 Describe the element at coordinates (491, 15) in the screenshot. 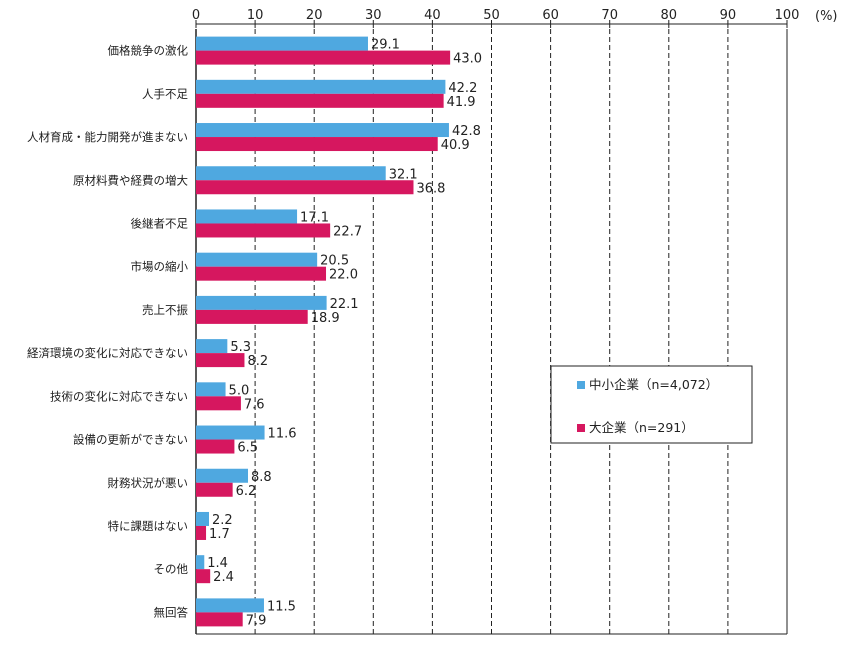

I see `x-tick-label: 50` at that location.